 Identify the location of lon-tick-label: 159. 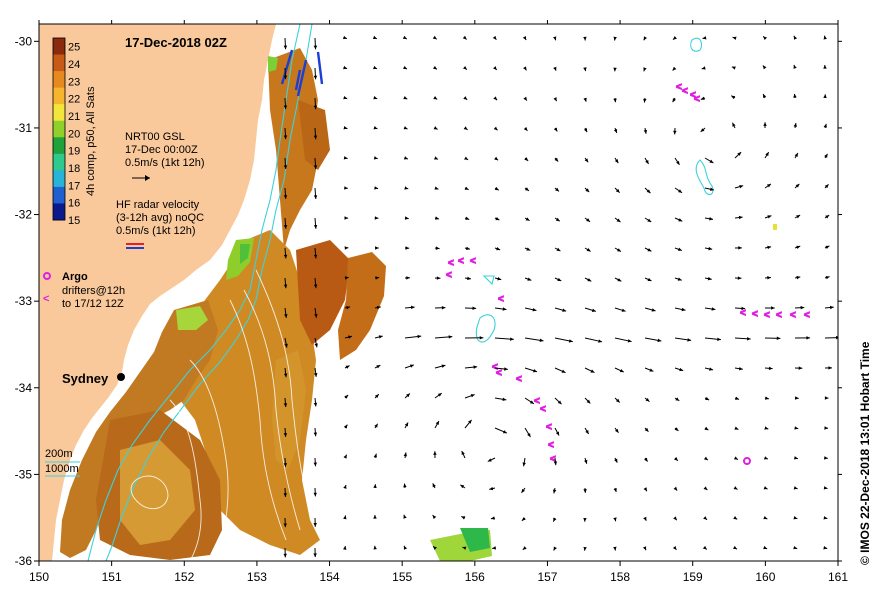
(693, 577).